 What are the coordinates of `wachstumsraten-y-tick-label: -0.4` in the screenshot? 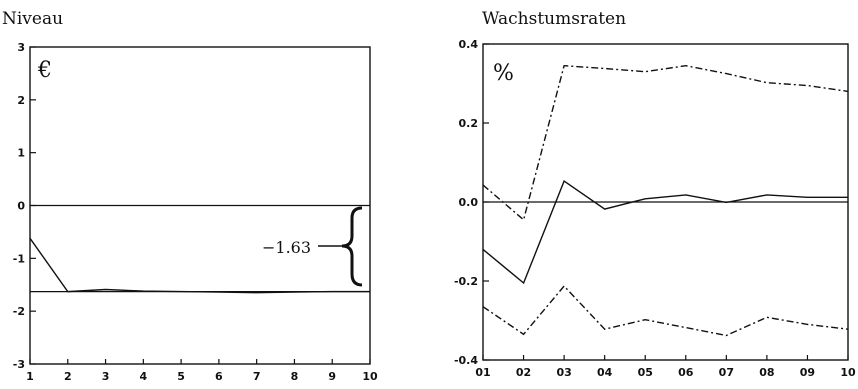 It's located at (466, 360).